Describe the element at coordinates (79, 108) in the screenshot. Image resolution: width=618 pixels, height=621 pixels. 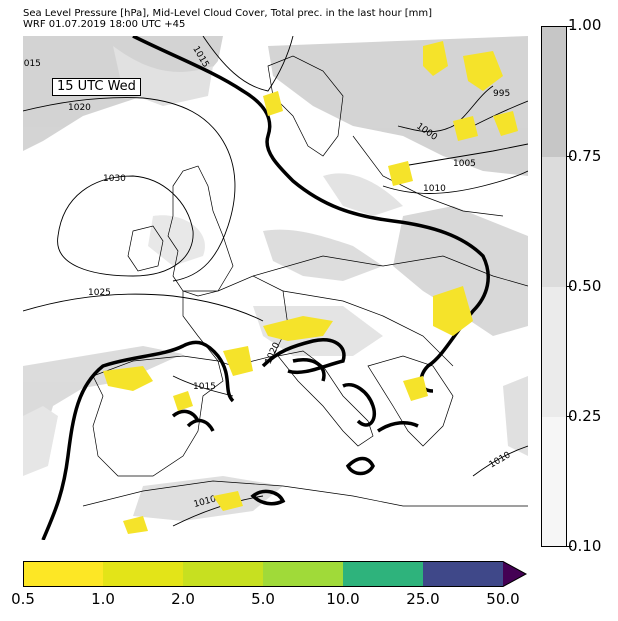
I see `isobar-label: 1020` at that location.